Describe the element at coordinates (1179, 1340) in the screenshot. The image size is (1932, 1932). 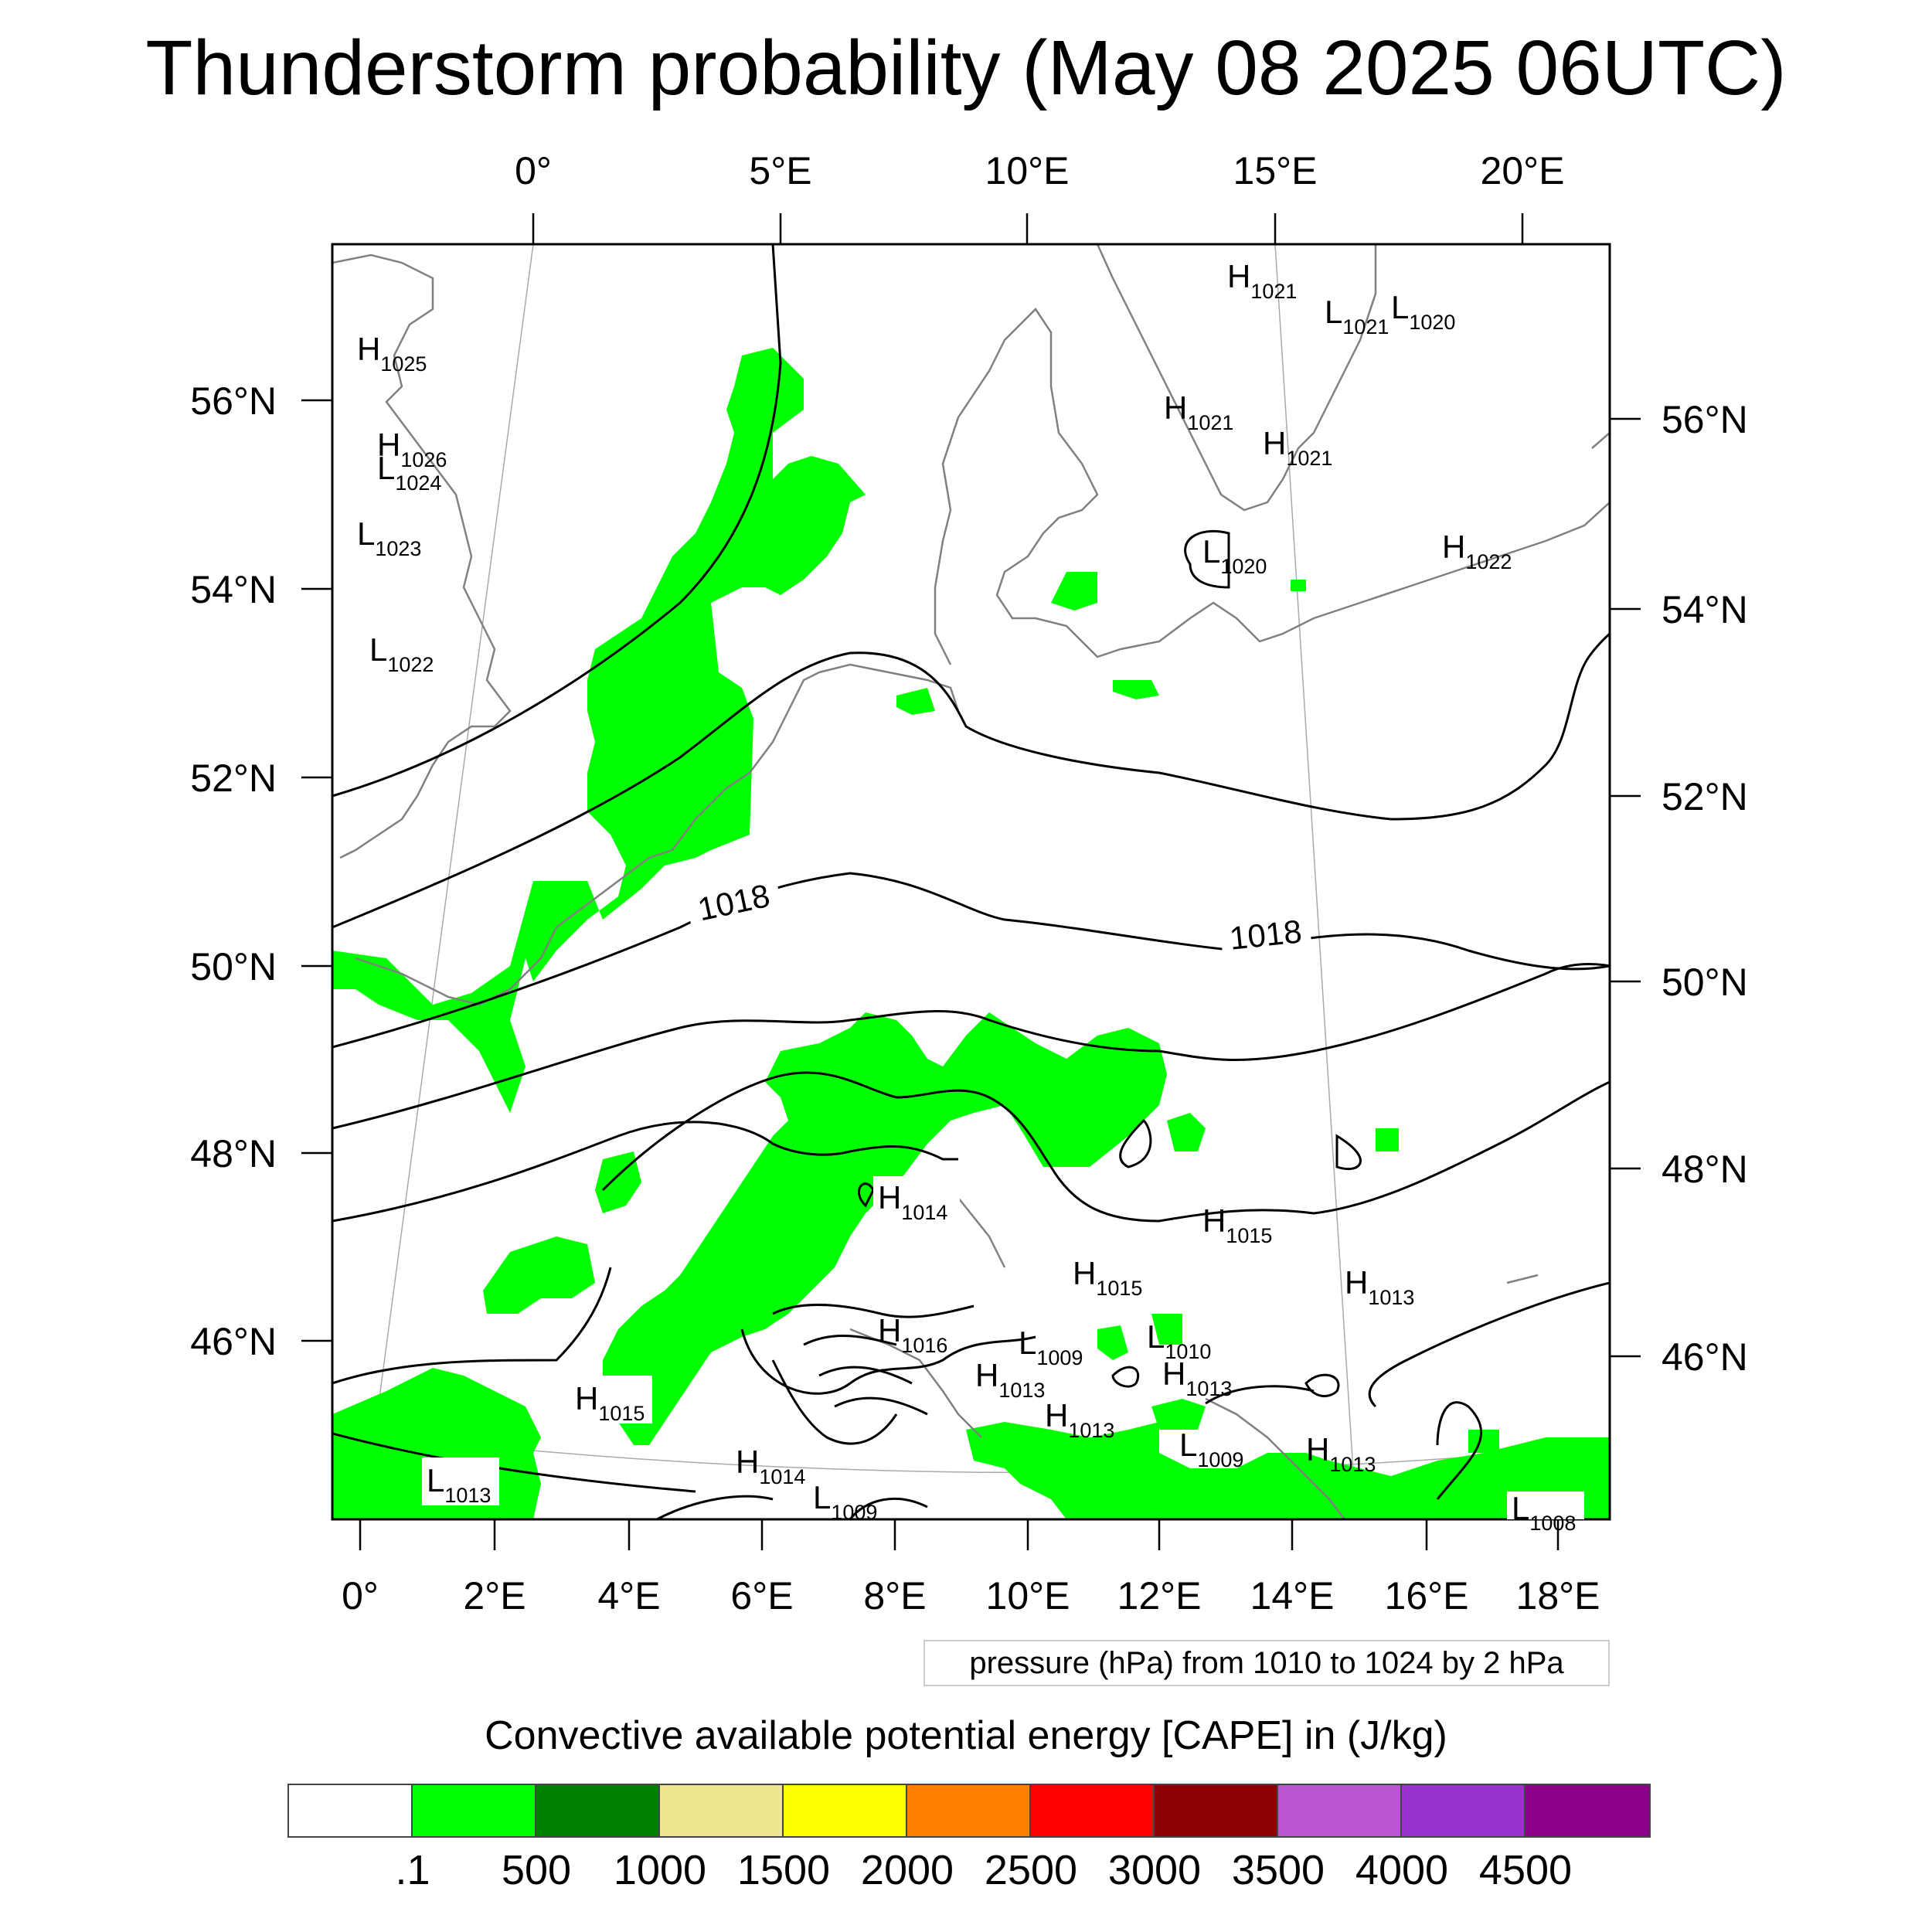
I see `pressure-center: L1010` at that location.